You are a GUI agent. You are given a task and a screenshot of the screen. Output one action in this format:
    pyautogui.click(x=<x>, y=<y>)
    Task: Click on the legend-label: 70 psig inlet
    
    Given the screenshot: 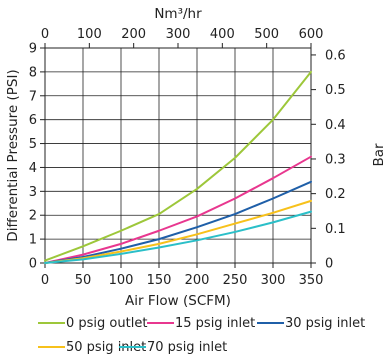 What is the action you would take?
    pyautogui.click(x=187, y=347)
    